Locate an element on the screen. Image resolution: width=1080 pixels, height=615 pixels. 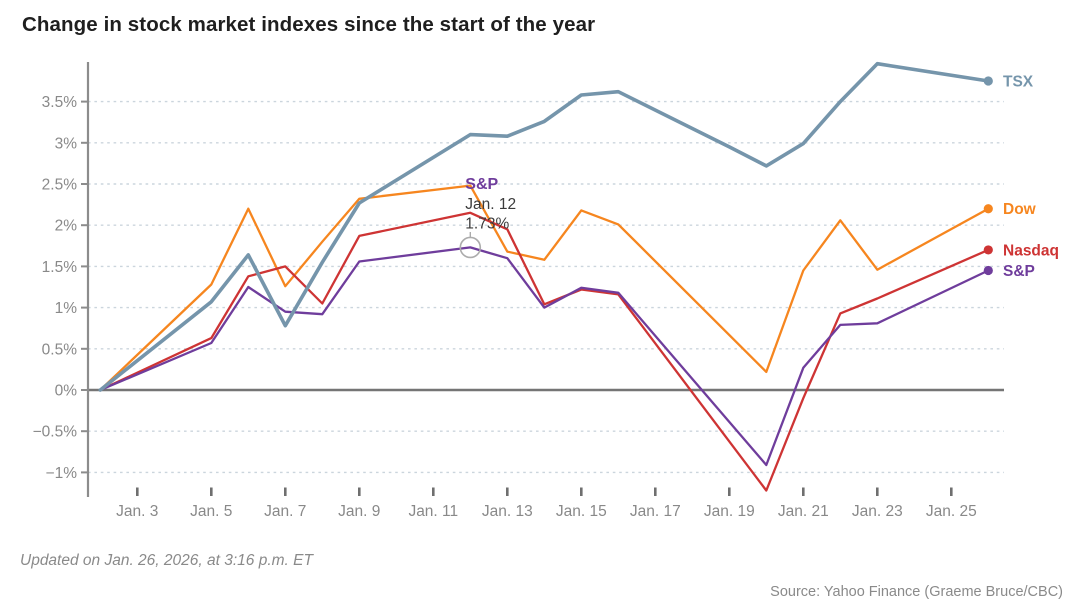
series-end-dot-dow is located at coordinates (988, 209).